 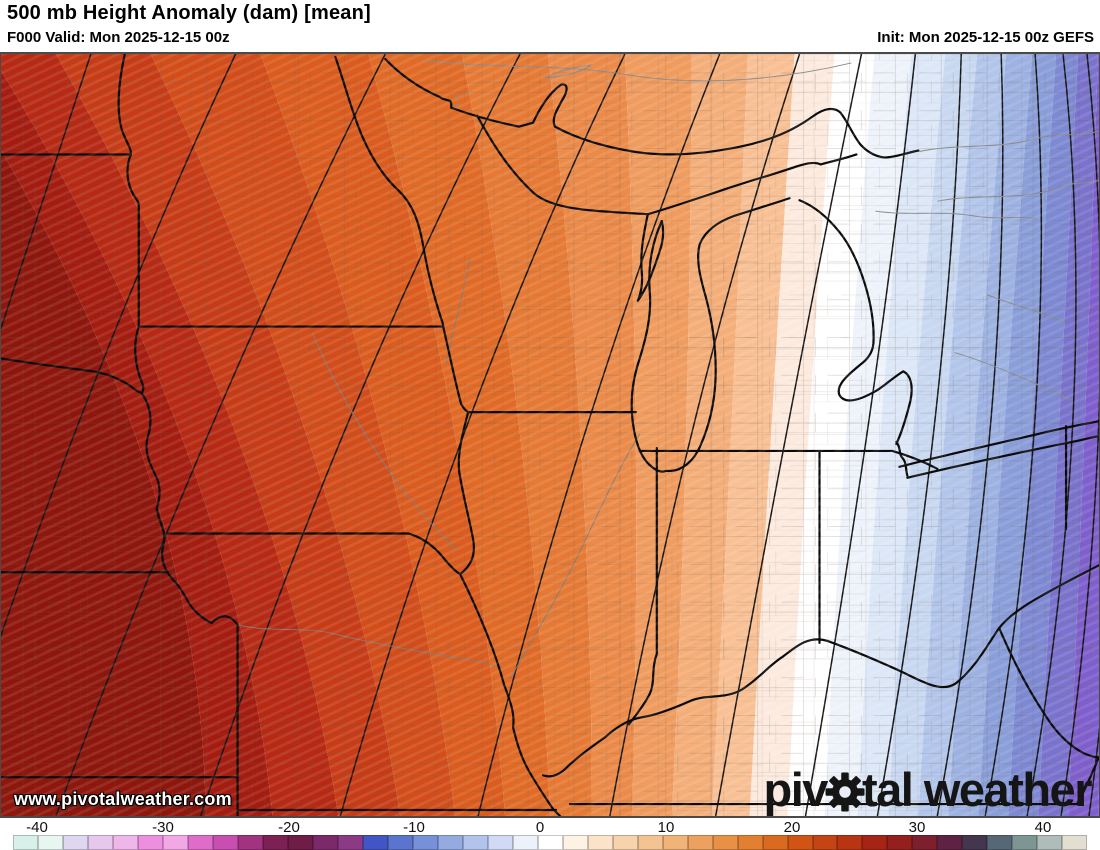 I want to click on colorbar, so click(x=550, y=842).